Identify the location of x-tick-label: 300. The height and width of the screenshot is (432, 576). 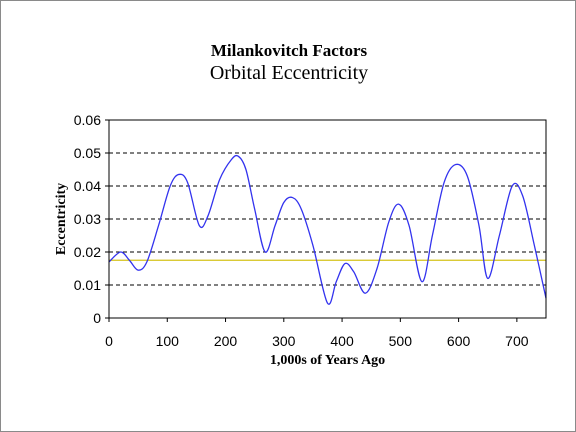
(284, 341).